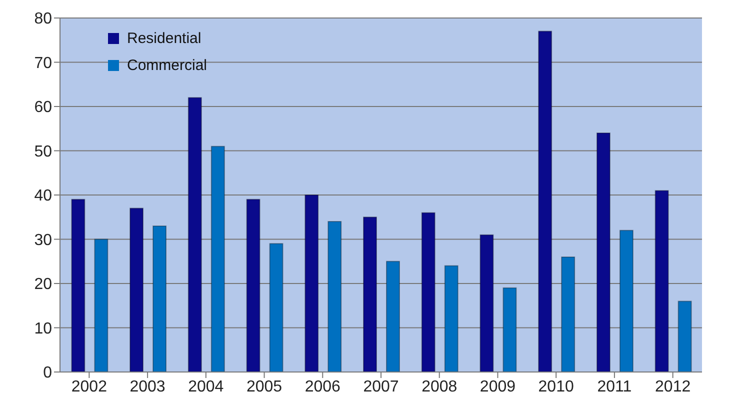  What do you see at coordinates (148, 387) in the screenshot?
I see `x-tick-label: 2003` at bounding box center [148, 387].